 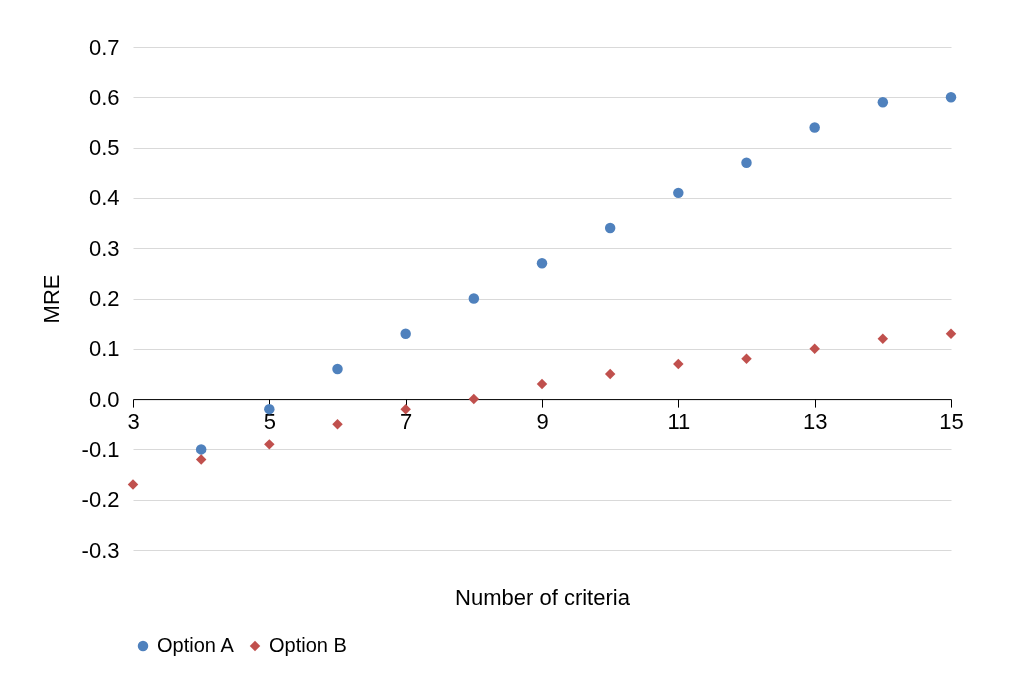 I want to click on y-tick-label: -0.2, so click(x=100, y=500).